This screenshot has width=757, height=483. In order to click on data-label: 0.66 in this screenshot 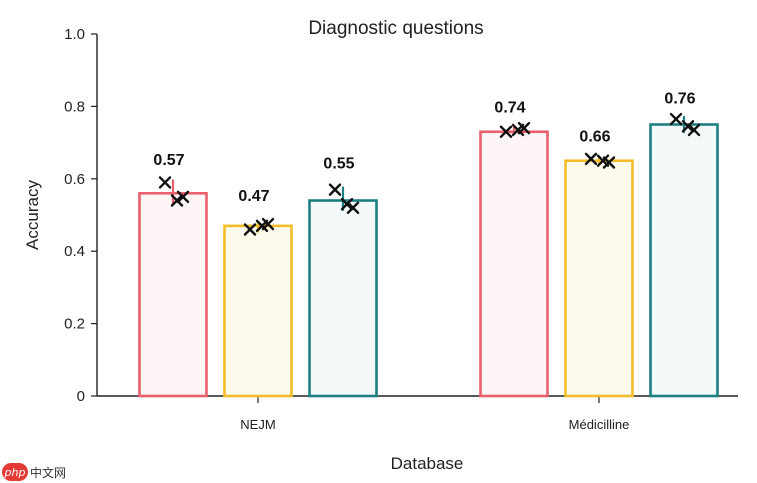, I will do `click(594, 136)`.